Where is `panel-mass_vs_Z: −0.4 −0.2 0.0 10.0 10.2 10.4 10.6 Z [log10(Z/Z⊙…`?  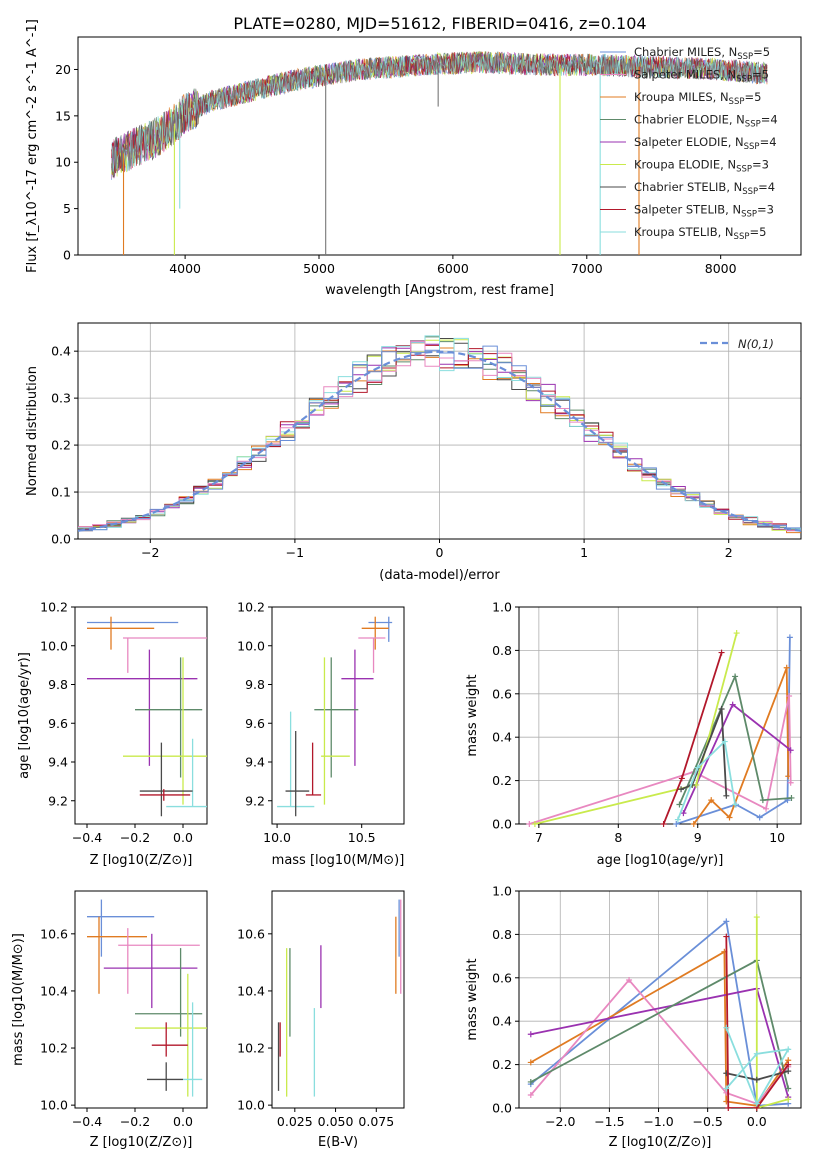 panel-mass_vs_Z: −0.4 −0.2 0.0 10.0 10.2 10.4 10.6 Z [log10(Z/Z⊙… is located at coordinates (109, 1020).